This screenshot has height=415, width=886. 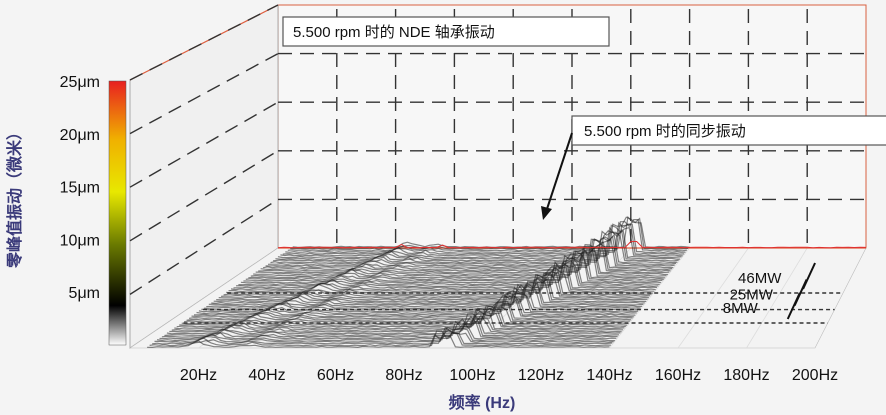 I want to click on y-axis-label: 零峰值振动（微米）, so click(x=14, y=196).